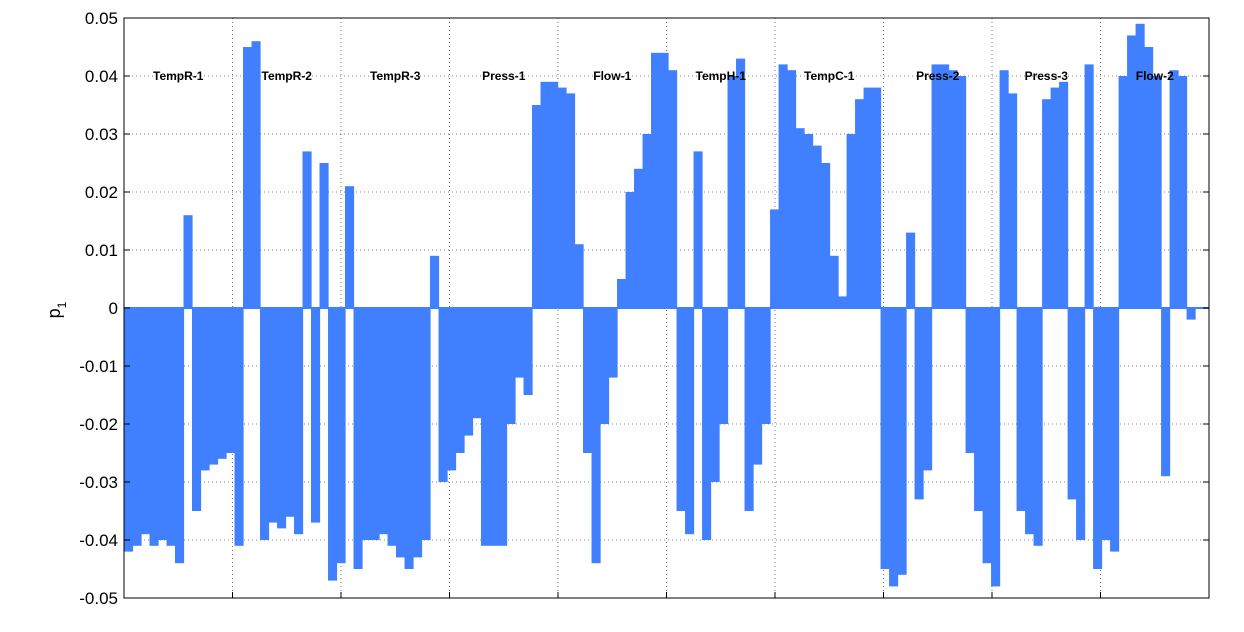  I want to click on y-tick-label: 0.04, so click(101, 76).